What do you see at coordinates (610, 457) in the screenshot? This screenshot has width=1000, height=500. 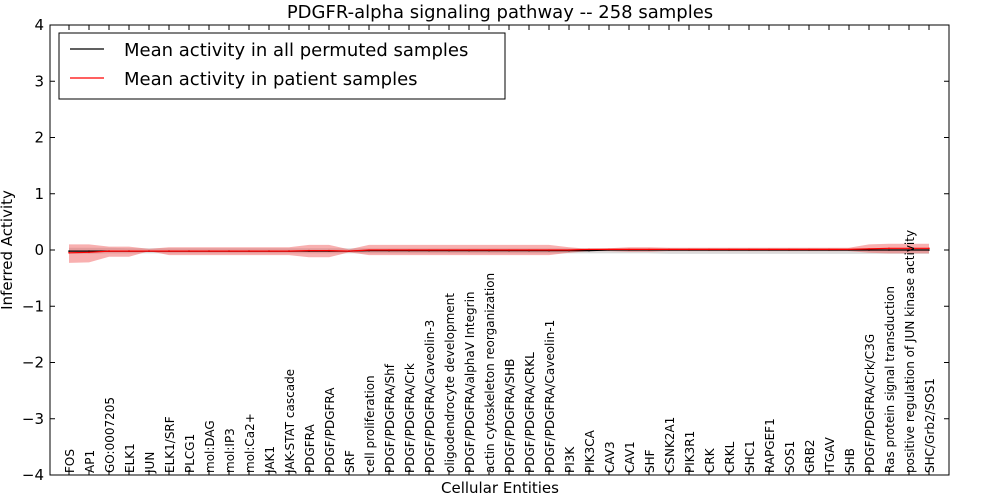 I see `x-tick-label: CAV3` at bounding box center [610, 457].